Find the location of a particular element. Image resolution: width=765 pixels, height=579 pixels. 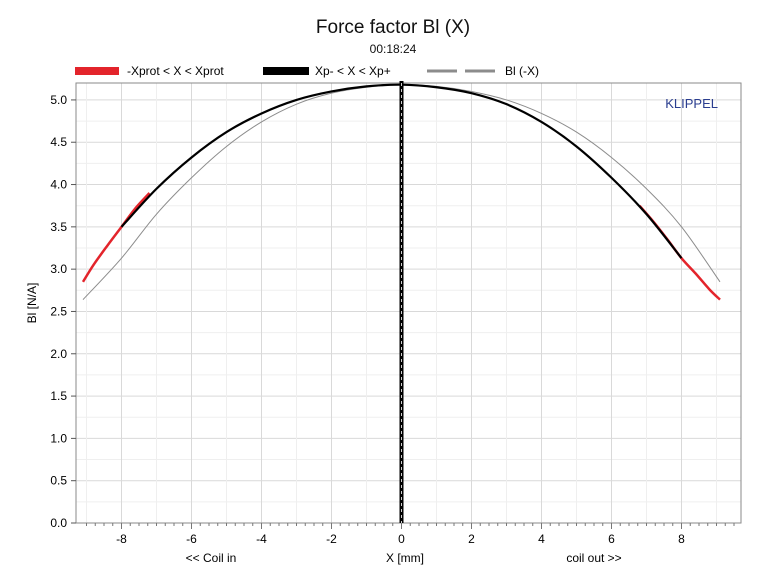

legend-item: -Xprot < X < Xprot is located at coordinates (149, 71).